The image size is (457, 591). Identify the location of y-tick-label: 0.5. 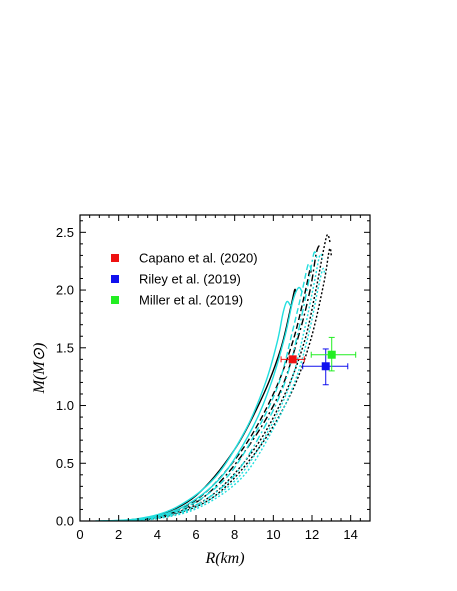
(65, 463).